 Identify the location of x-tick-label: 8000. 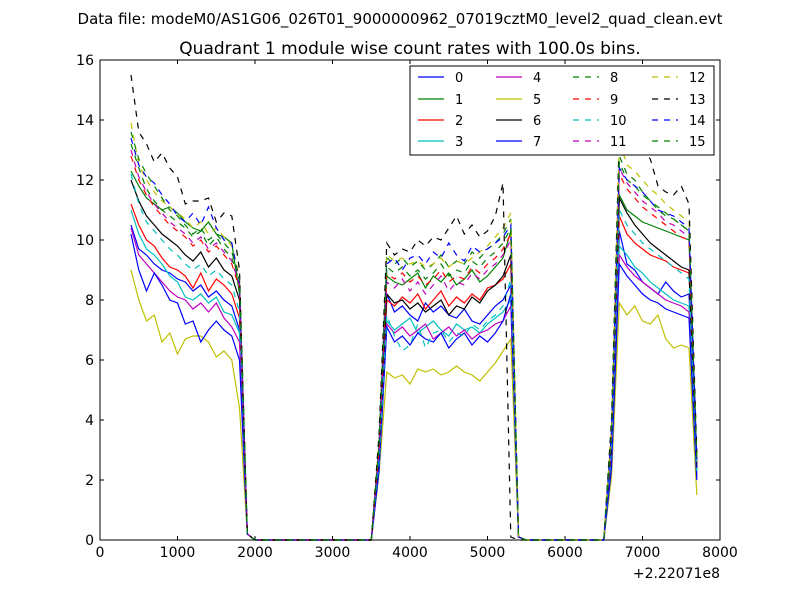
(720, 553).